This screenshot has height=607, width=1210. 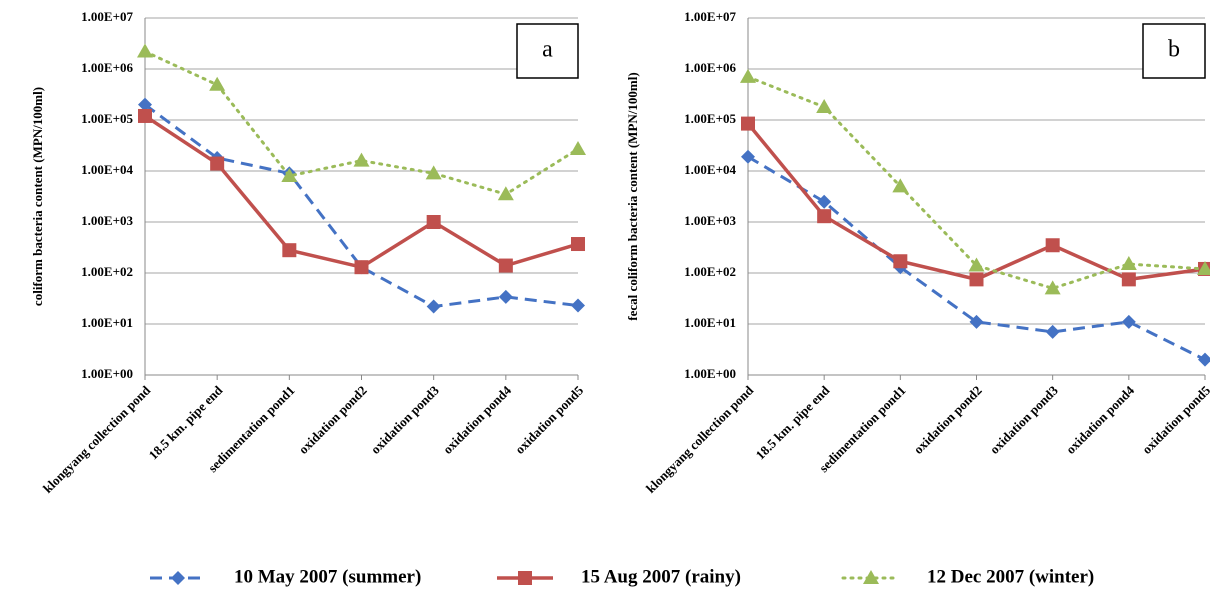 I want to click on x-tick-label: sedimentation pond1, so click(x=862, y=429).